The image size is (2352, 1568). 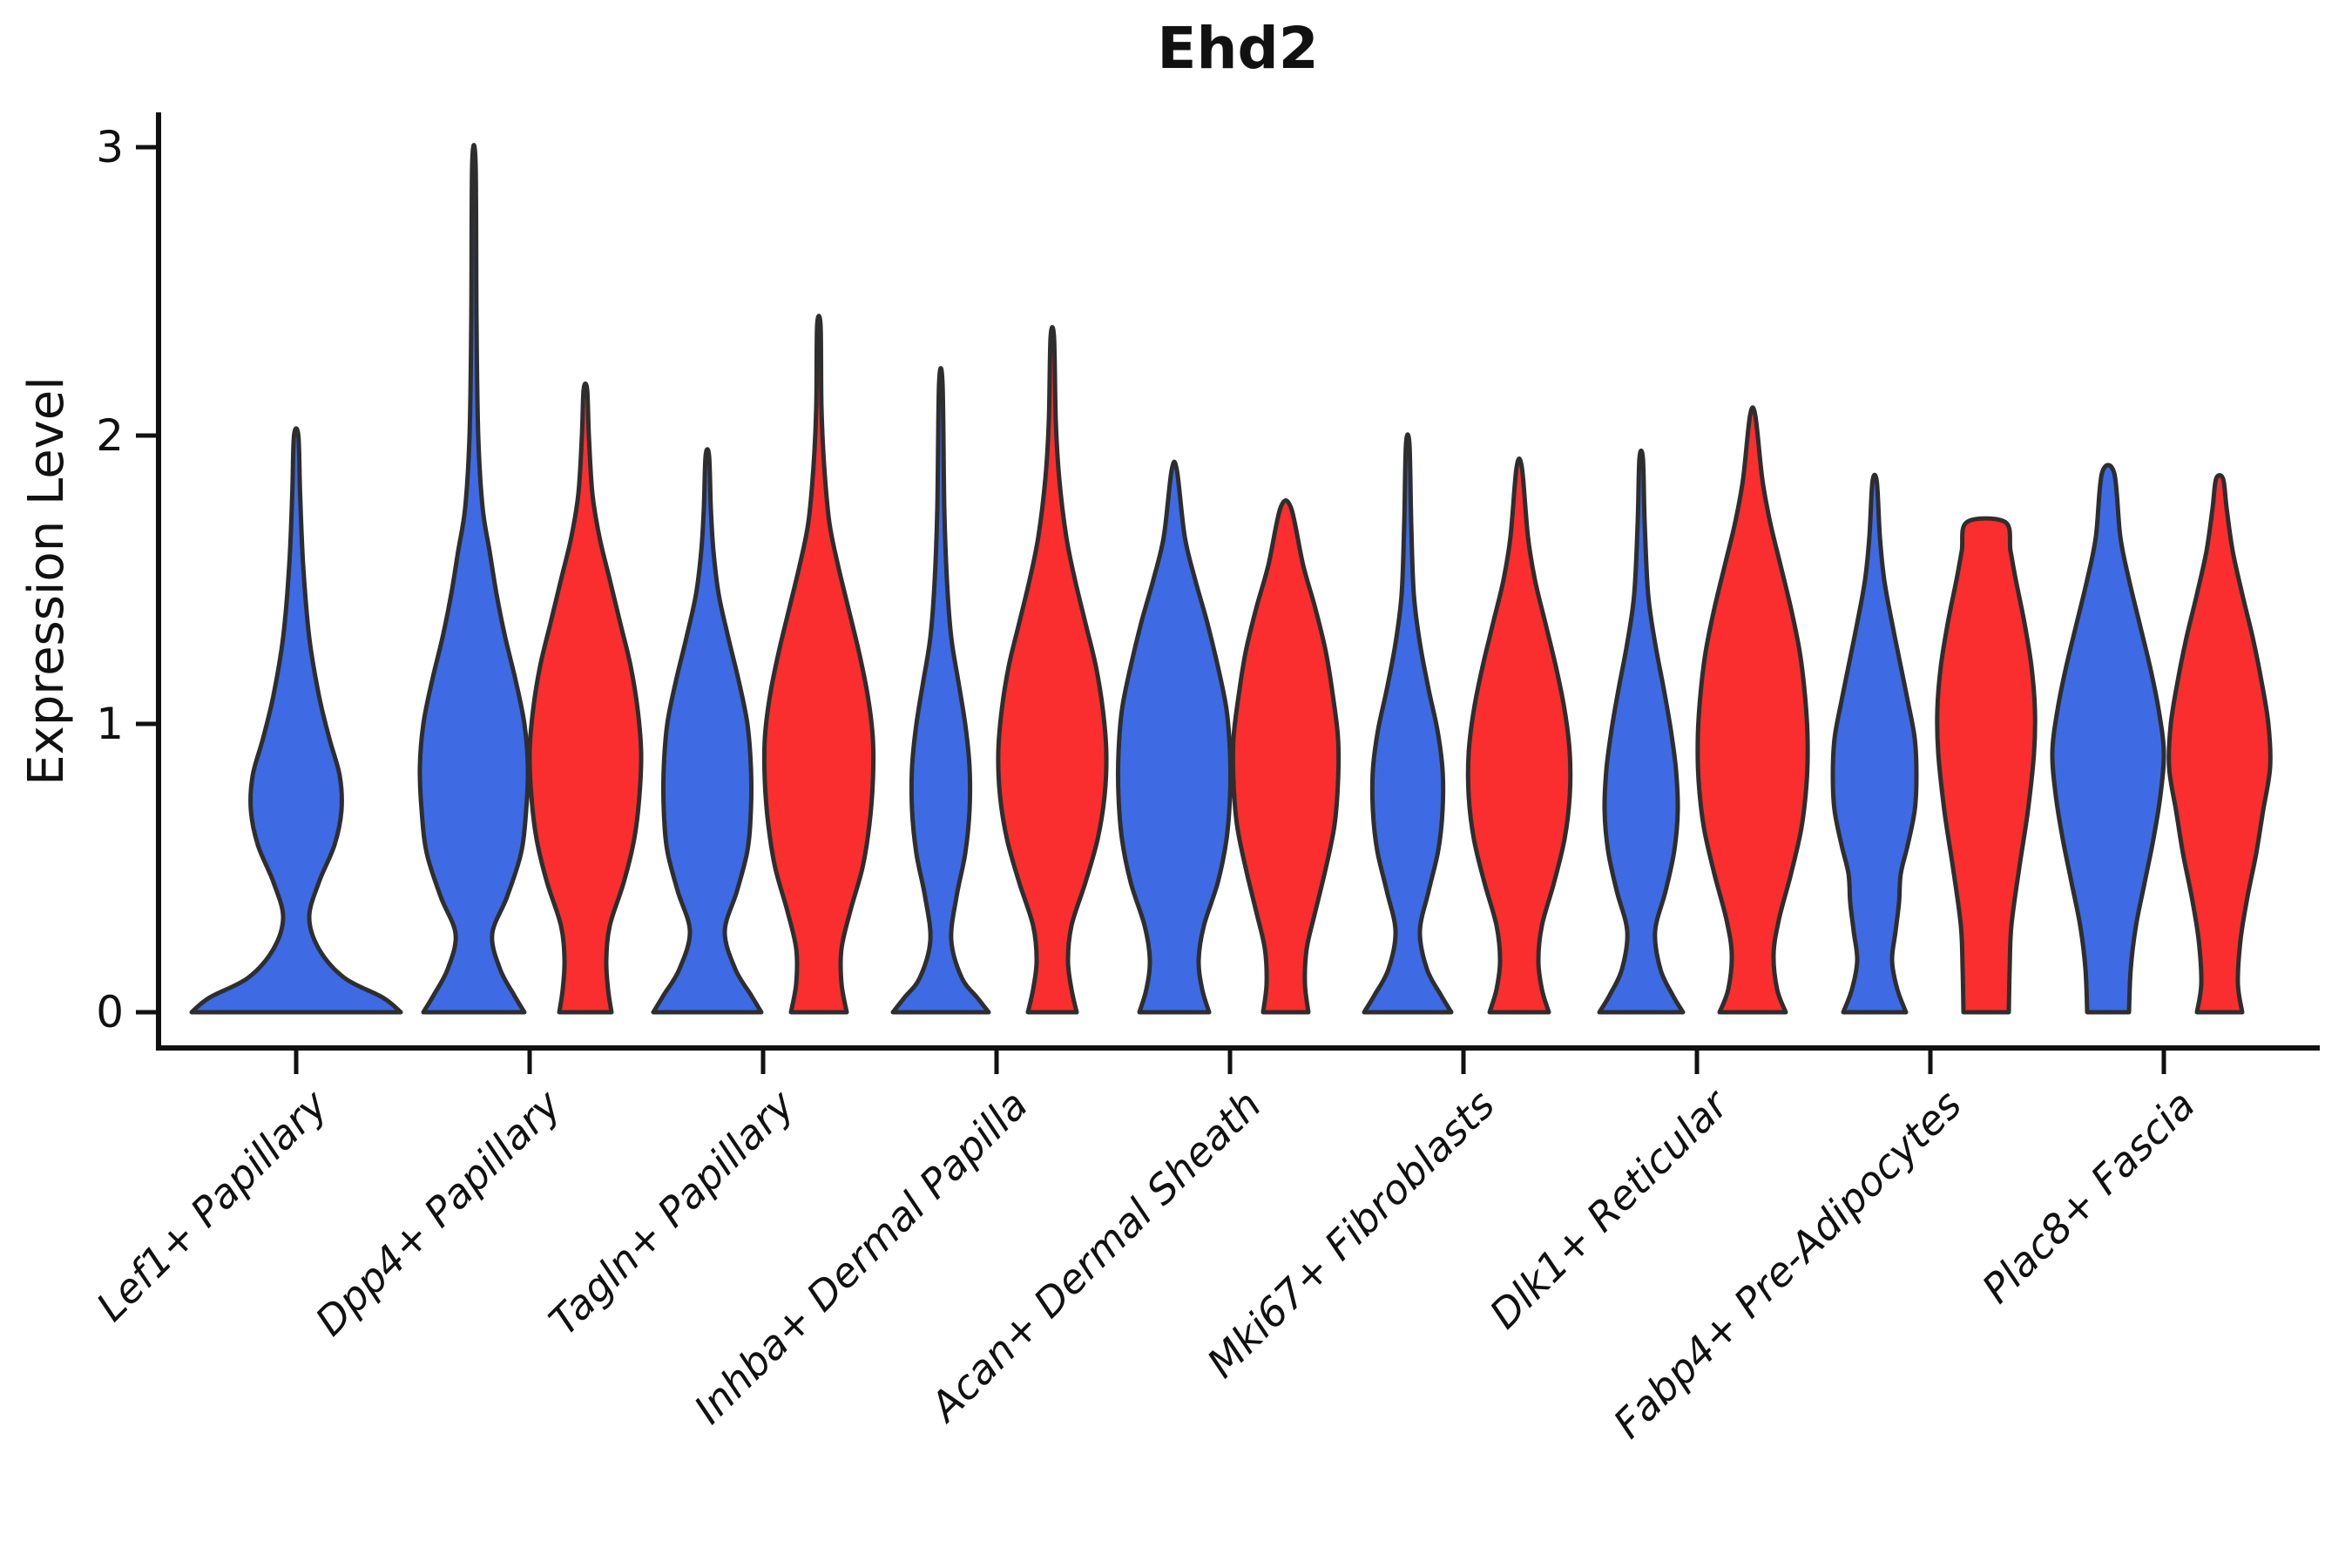 What do you see at coordinates (672, 1212) in the screenshot?
I see `x-category-label-2: Tagln+ Papillary` at bounding box center [672, 1212].